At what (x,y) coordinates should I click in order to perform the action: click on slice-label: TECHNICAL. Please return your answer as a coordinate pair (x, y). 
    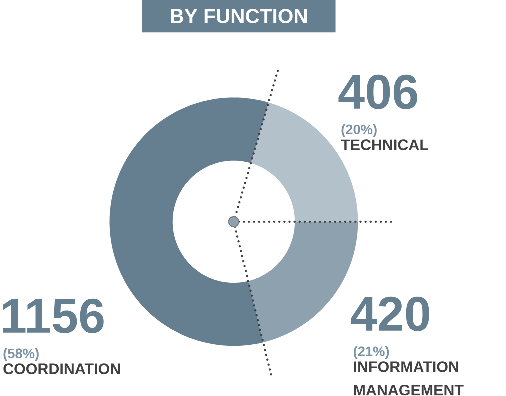
    Looking at the image, I should click on (384, 145).